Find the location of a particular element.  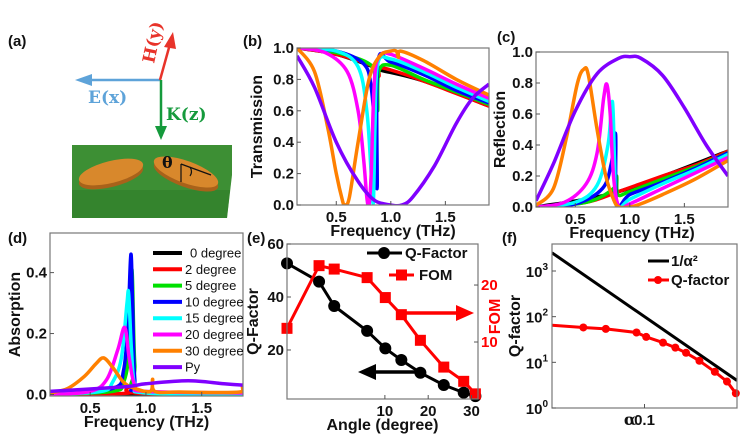

y-tick-label: 10¹ is located at coordinates (537, 362).